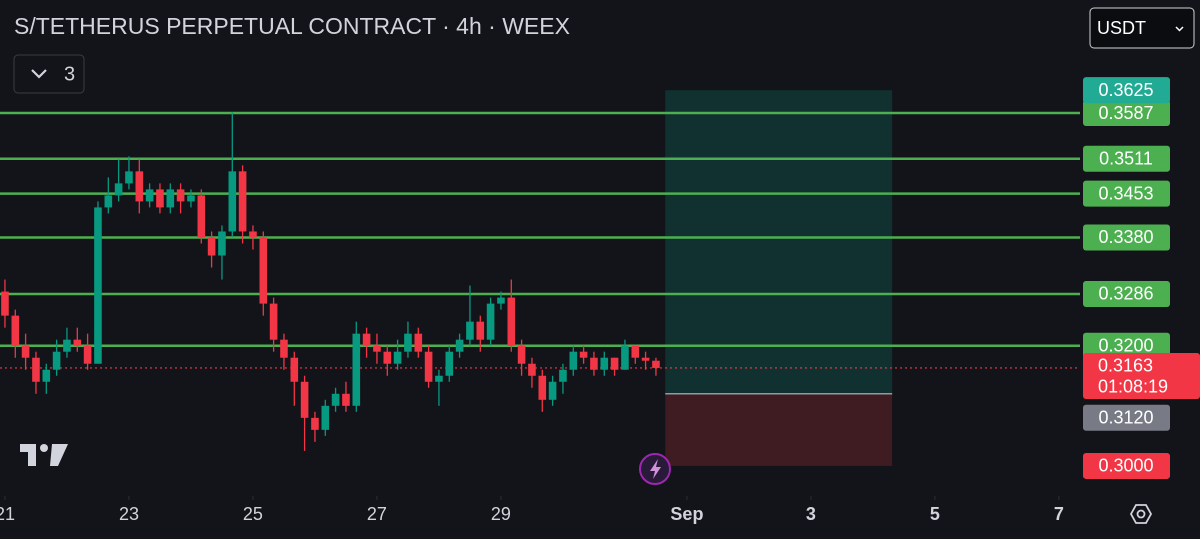 The width and height of the screenshot is (1200, 539). I want to click on stop-label: 0.3000, so click(1125, 466).